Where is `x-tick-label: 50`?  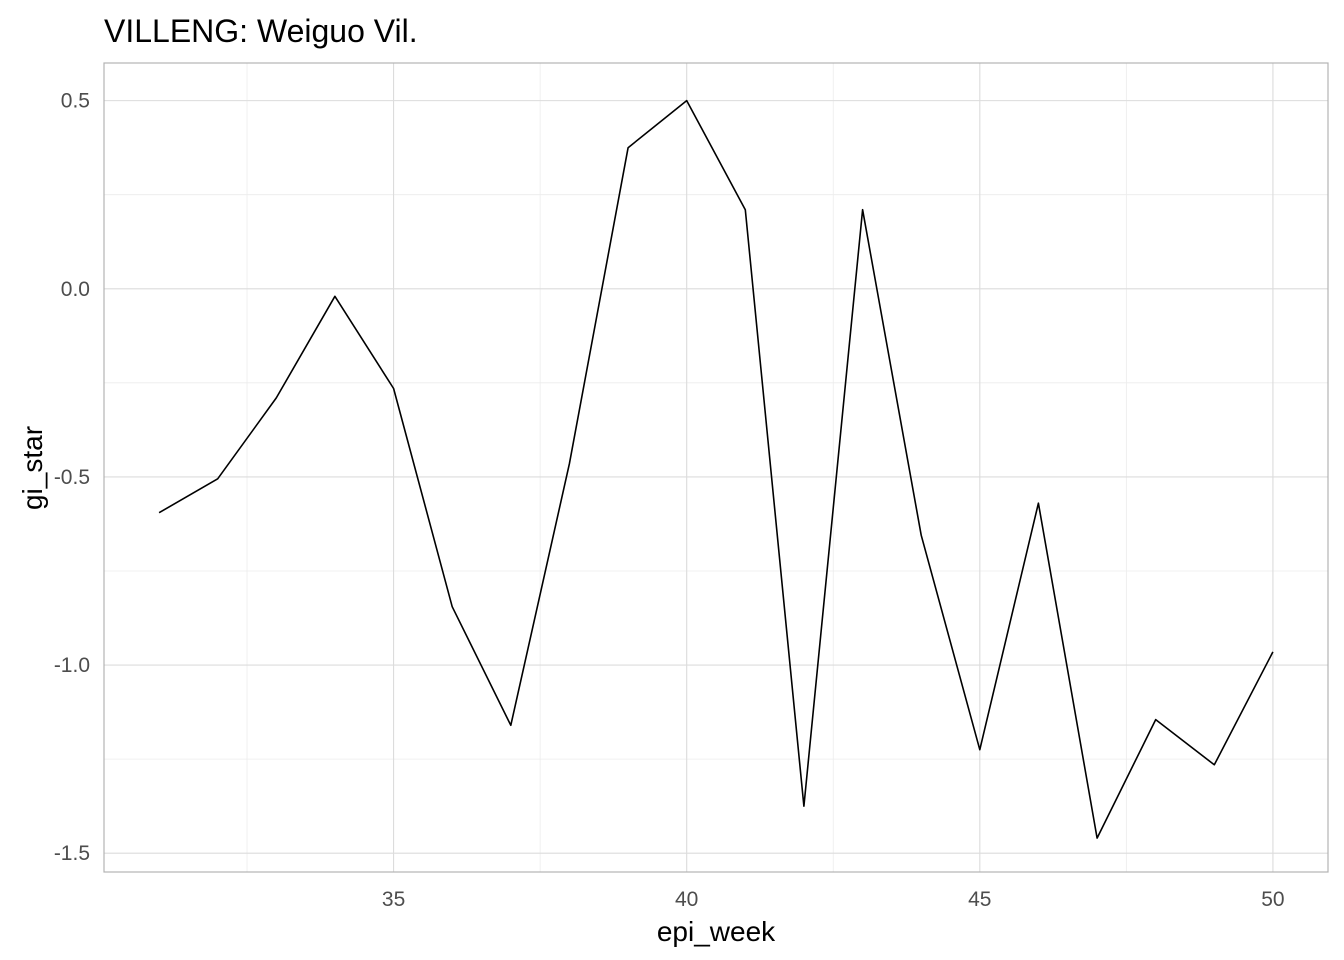
x-tick-label: 50 is located at coordinates (1272, 899).